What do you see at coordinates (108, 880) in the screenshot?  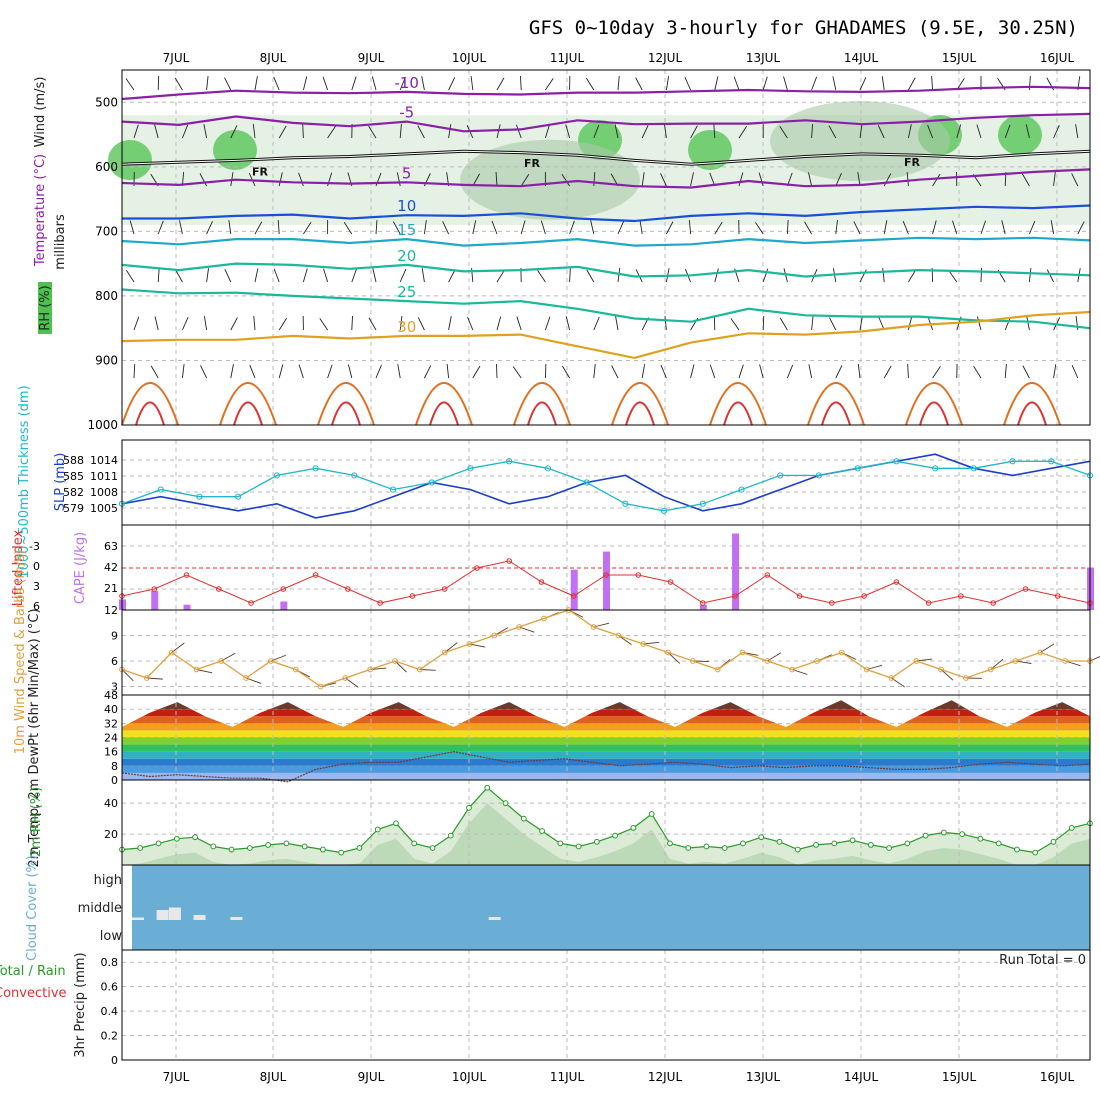 I see `cloud-level-label: high` at bounding box center [108, 880].